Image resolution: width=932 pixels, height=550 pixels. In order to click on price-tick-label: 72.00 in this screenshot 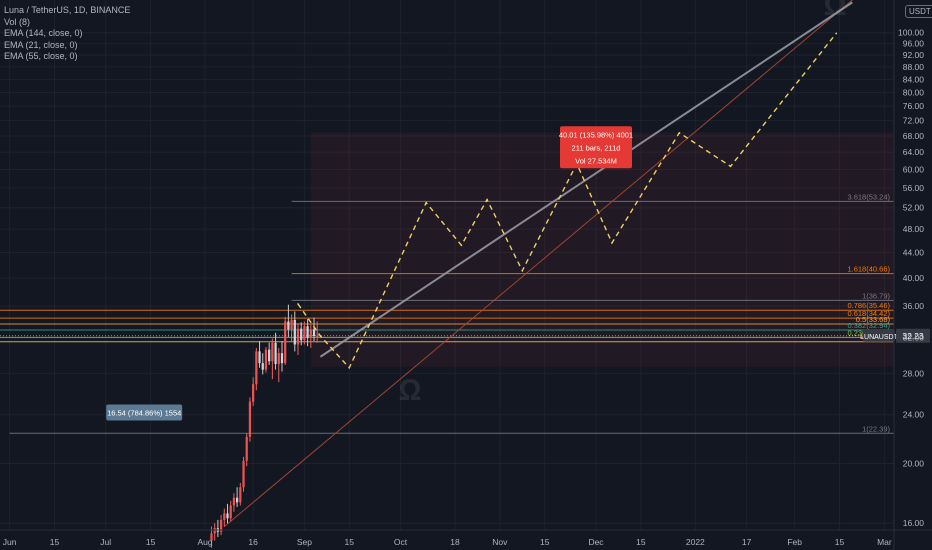, I will do `click(914, 121)`.